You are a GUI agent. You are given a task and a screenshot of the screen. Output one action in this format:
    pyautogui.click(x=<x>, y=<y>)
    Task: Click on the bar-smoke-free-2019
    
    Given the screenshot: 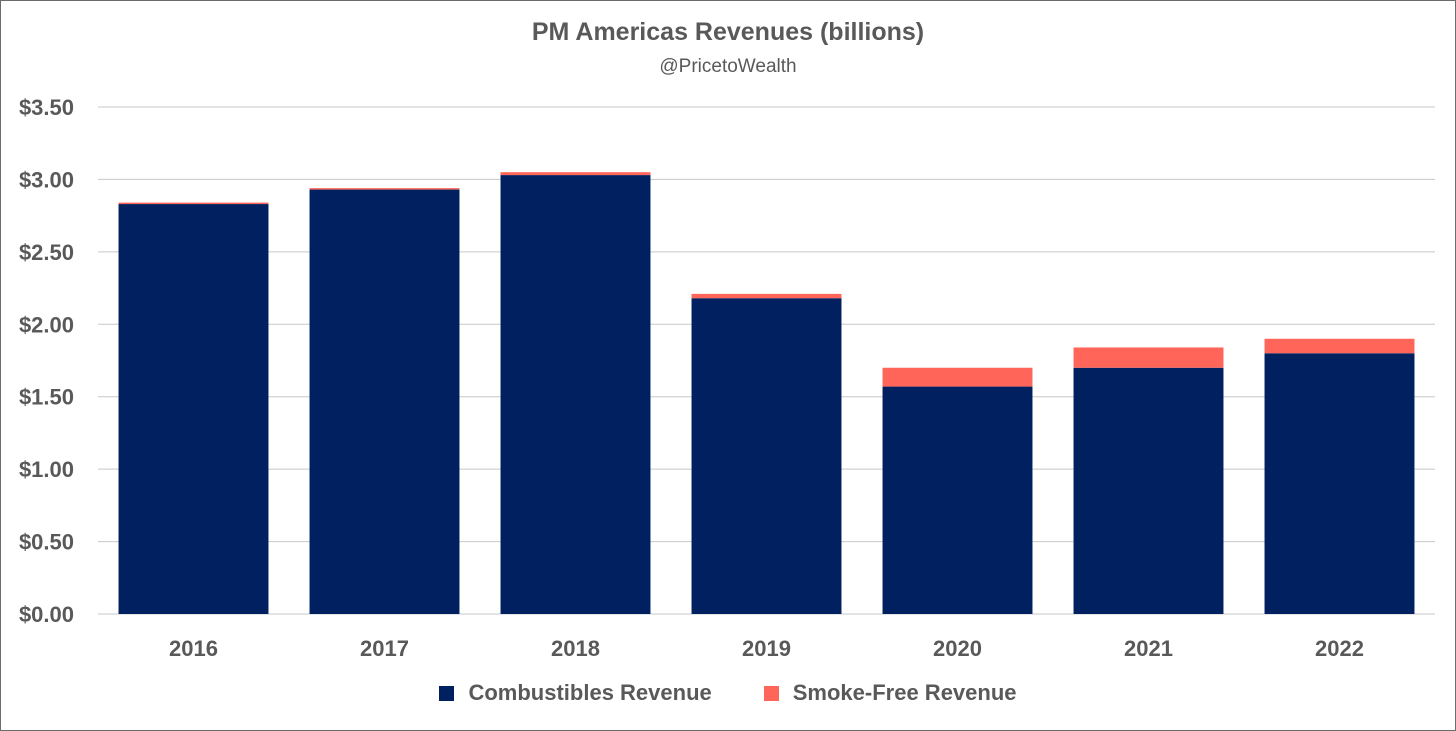 What is the action you would take?
    pyautogui.click(x=766, y=296)
    